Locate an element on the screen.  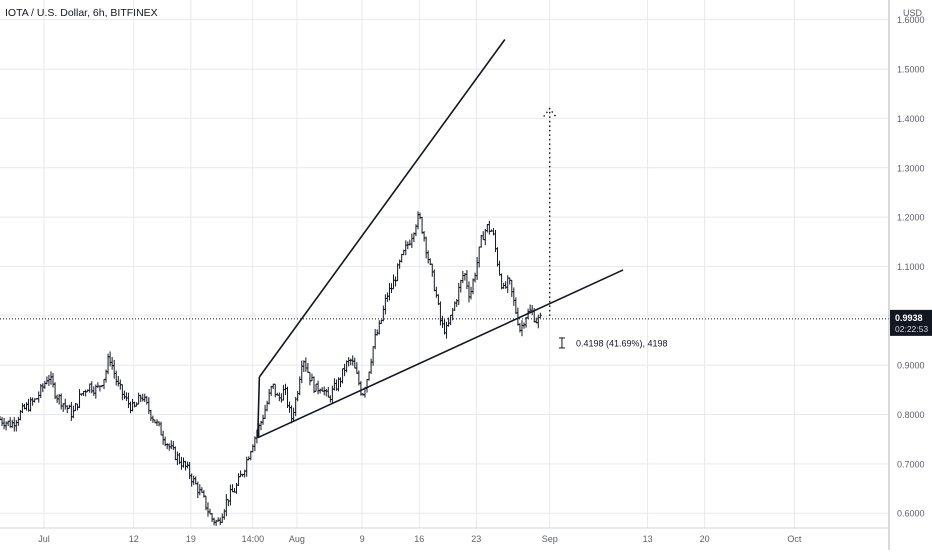
y-tick-label: 1.5000 is located at coordinates (911, 70).